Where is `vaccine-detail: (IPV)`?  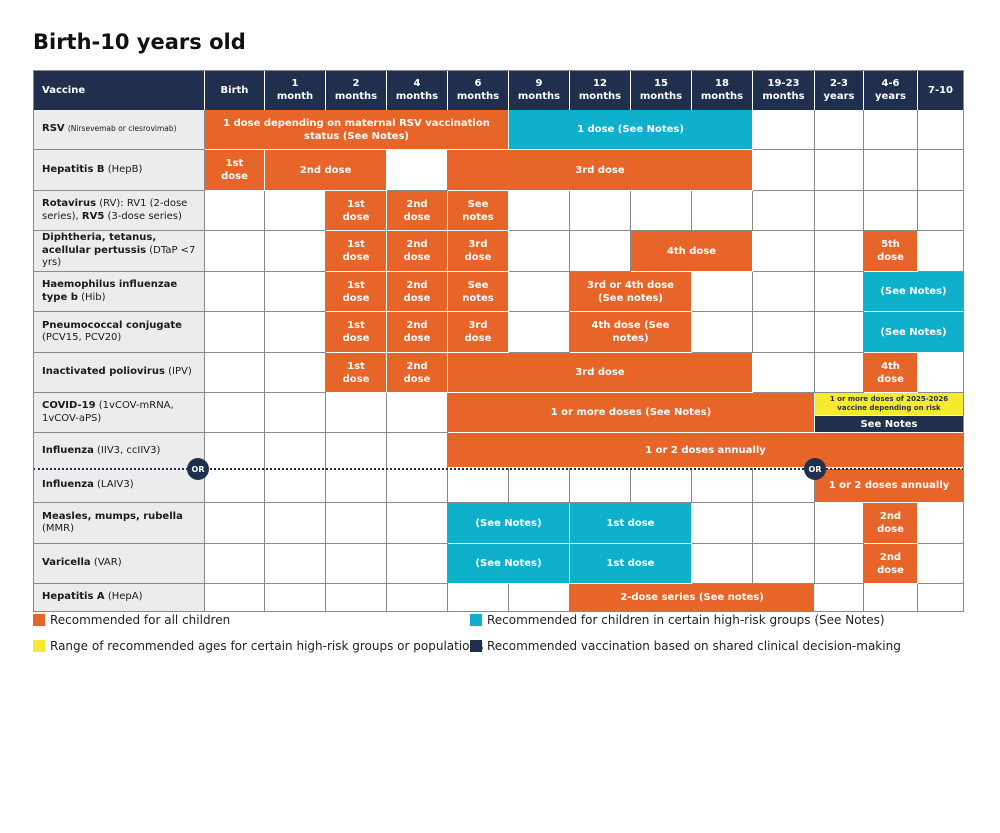
vaccine-detail: (IPV) is located at coordinates (180, 372).